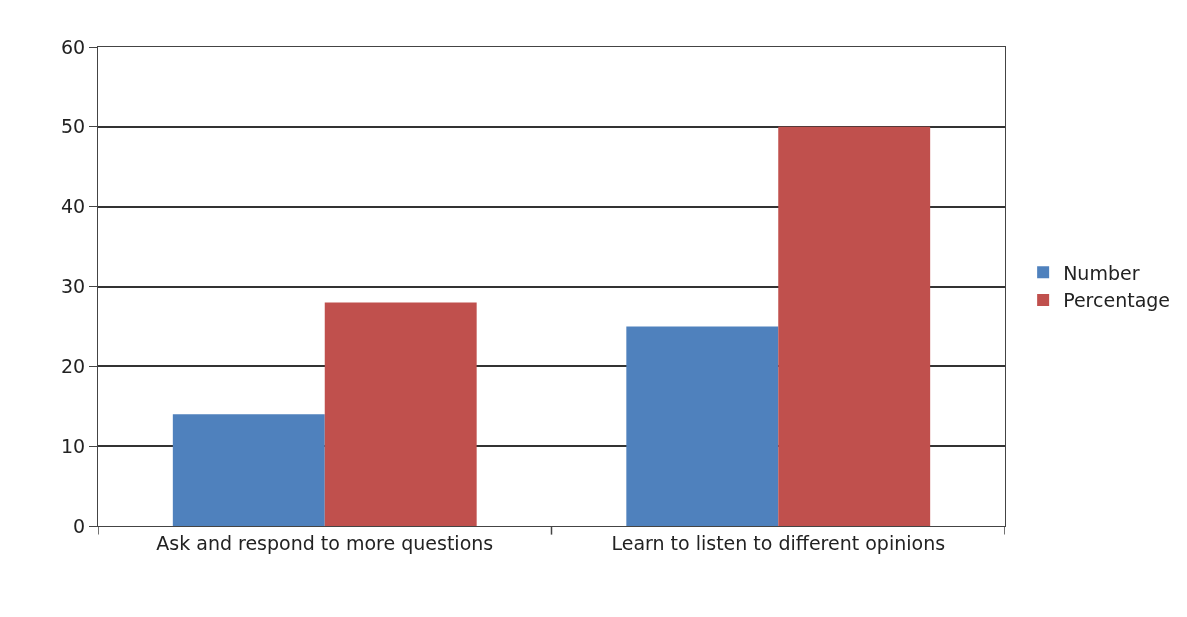 The width and height of the screenshot is (1187, 617). I want to click on y-tick-label: 20, so click(73, 365).